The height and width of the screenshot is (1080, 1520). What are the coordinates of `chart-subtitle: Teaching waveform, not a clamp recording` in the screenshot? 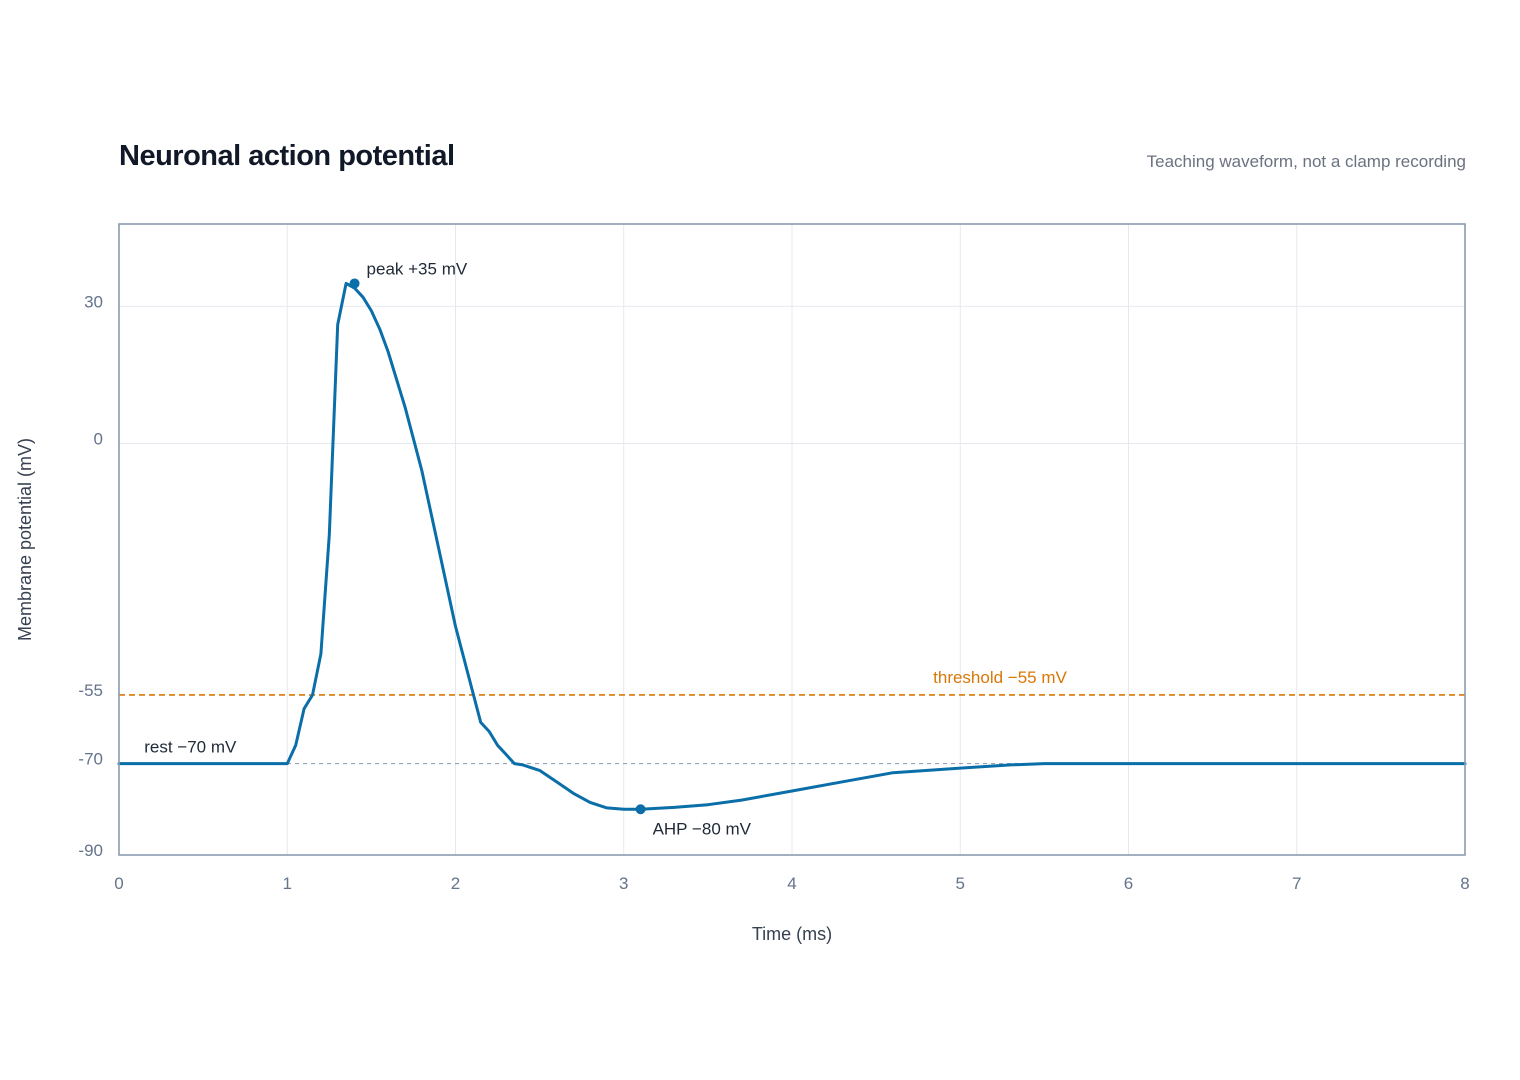 It's located at (1306, 161).